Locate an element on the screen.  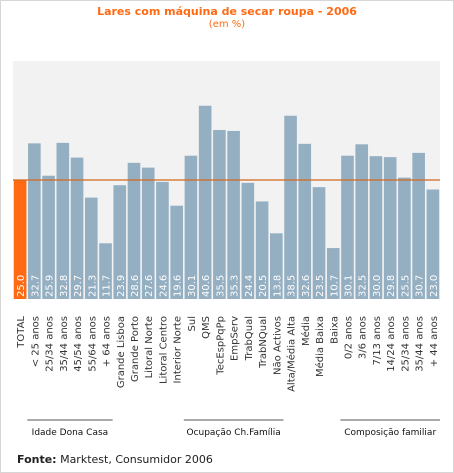
category-label-14: TecEspPqPp is located at coordinates (220, 346).